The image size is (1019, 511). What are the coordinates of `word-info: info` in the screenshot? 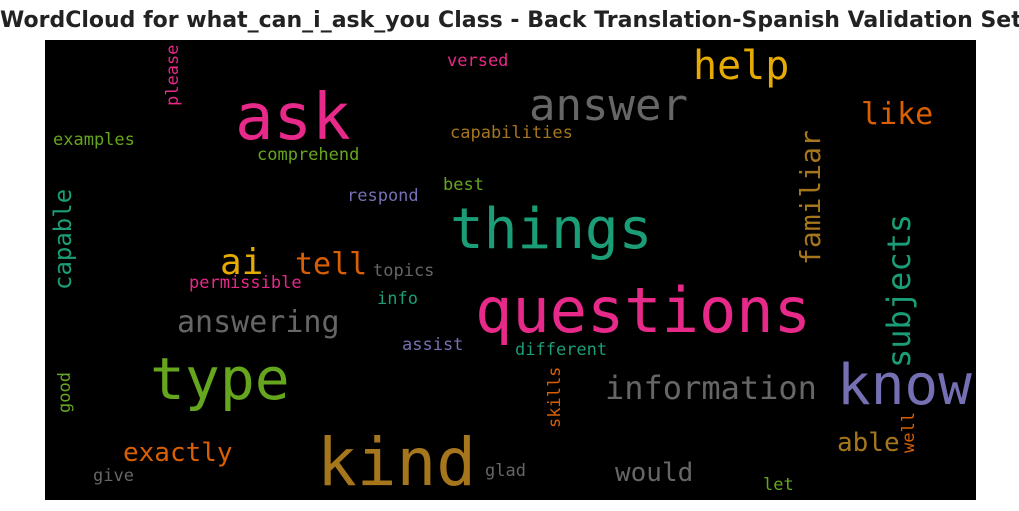 It's located at (397, 299).